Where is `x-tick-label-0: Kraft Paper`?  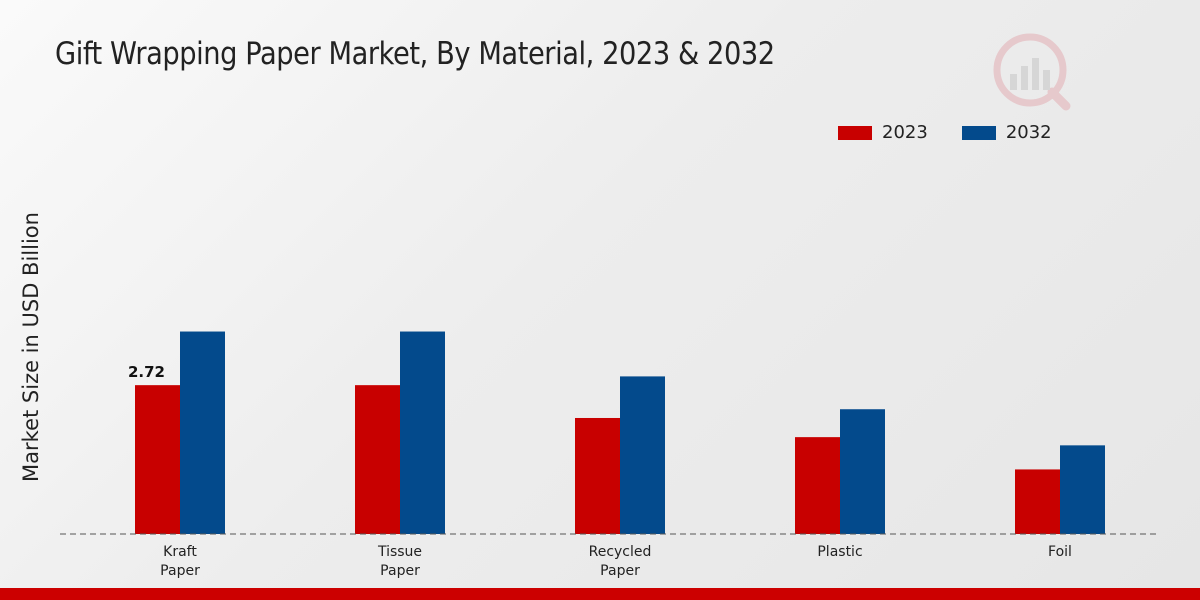 x-tick-label-0: Kraft Paper is located at coordinates (180, 561).